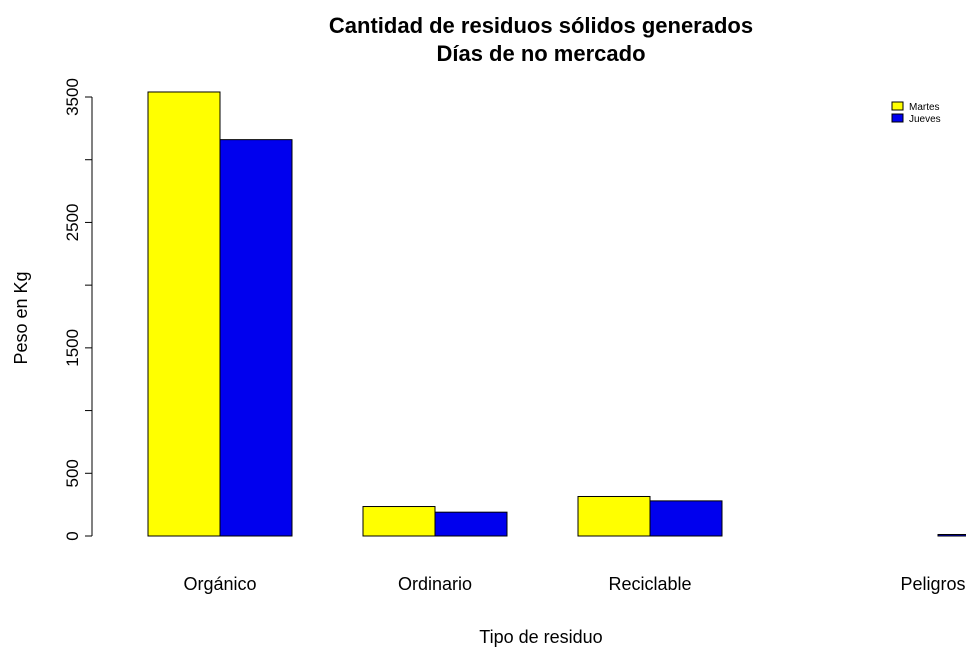  What do you see at coordinates (72, 223) in the screenshot?
I see `y-tick-label: 2500` at bounding box center [72, 223].